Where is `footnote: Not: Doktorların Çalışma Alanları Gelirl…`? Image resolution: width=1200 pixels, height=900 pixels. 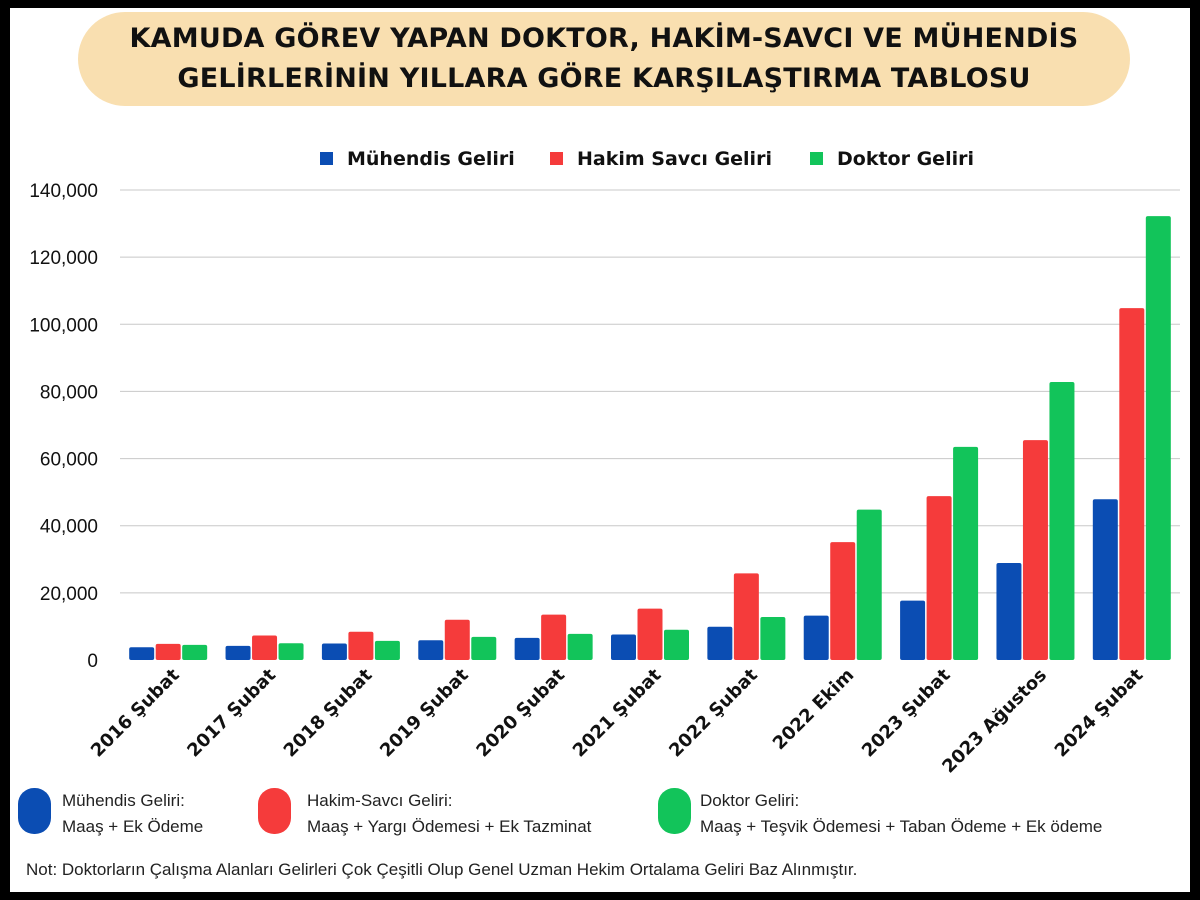
footnote: Not: Doktorların Çalışma Alanları Gelirl… is located at coordinates (442, 869).